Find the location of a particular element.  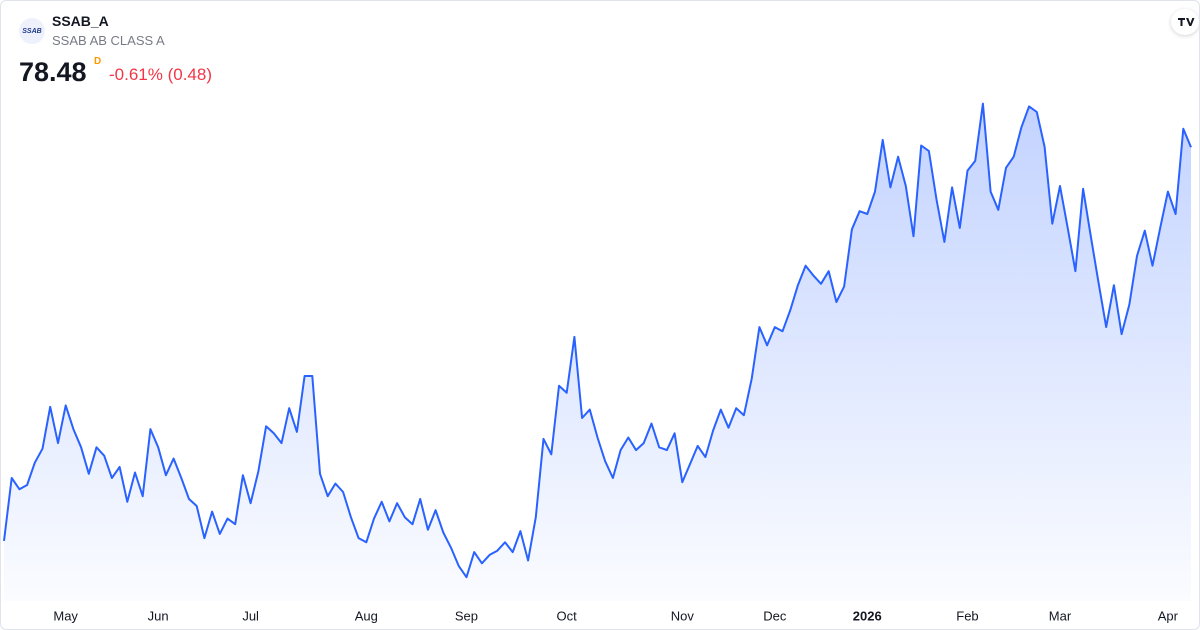

price: 78.48 is located at coordinates (53, 72).